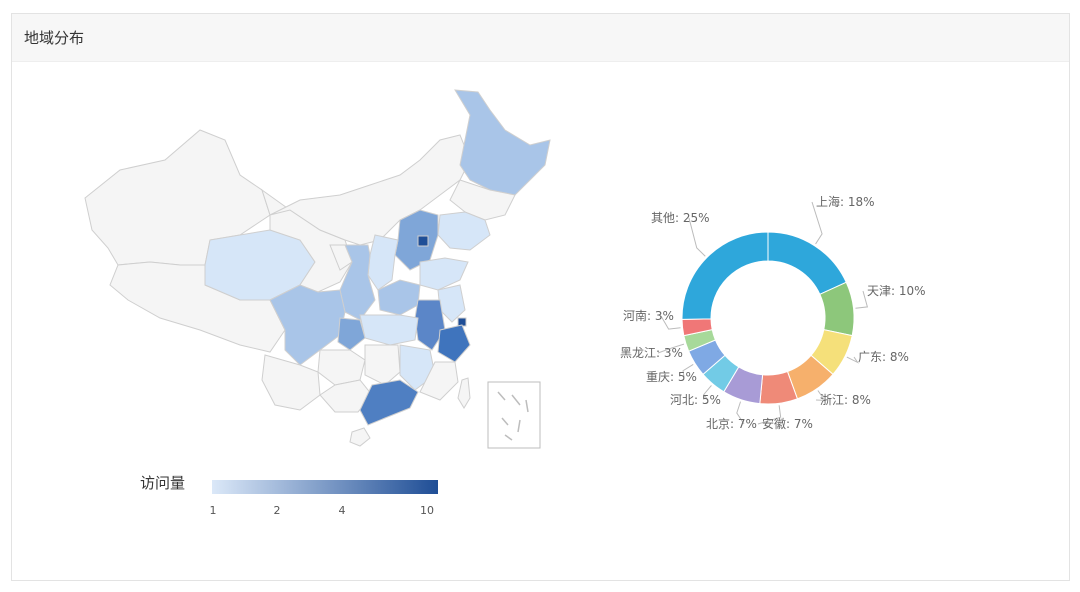 This screenshot has width=1080, height=592. What do you see at coordinates (680, 218) in the screenshot?
I see `donut-label: 其他: 25%` at bounding box center [680, 218].